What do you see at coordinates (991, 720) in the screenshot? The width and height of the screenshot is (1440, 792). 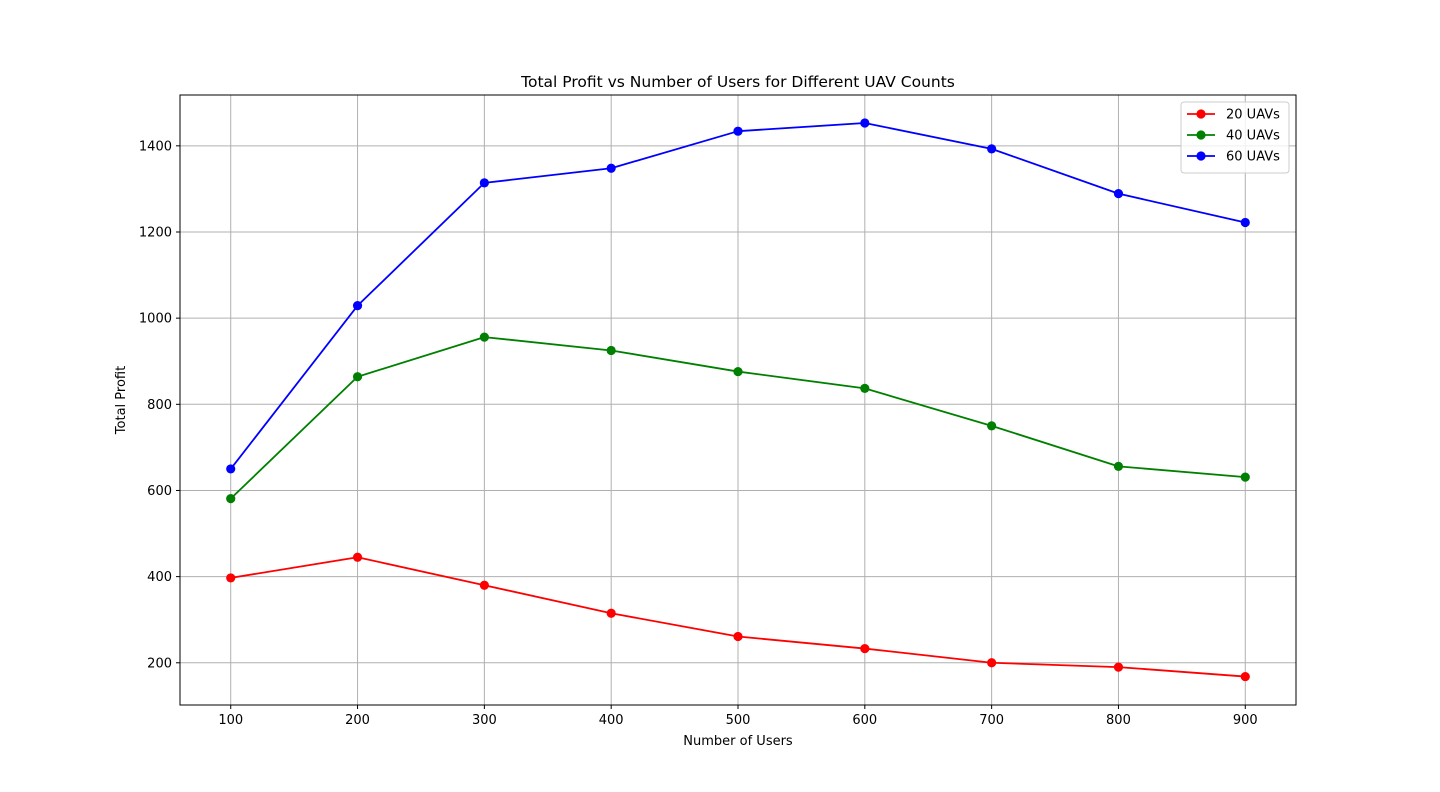 I see `x-tick-label: 700` at bounding box center [991, 720].